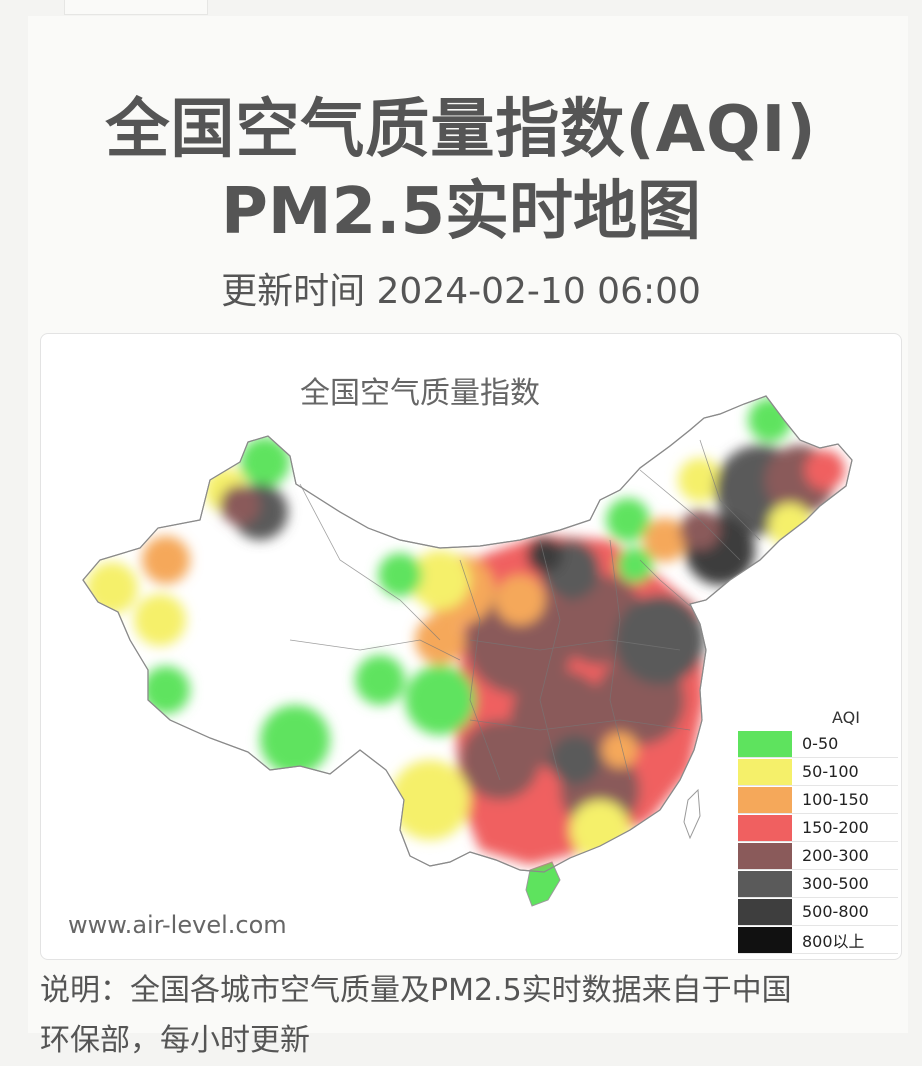 Image resolution: width=922 pixels, height=1066 pixels. What do you see at coordinates (835, 827) in the screenshot?
I see `legend-label: 150-200` at bounding box center [835, 827].